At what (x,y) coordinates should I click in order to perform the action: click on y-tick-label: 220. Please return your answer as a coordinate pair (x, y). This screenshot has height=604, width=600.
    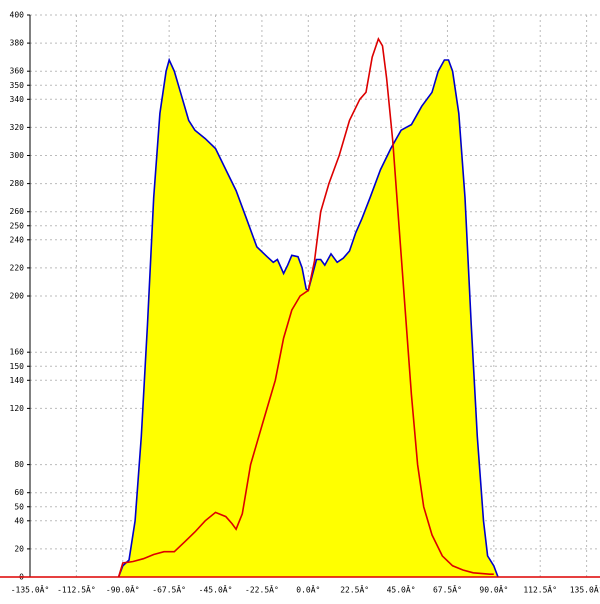
    Looking at the image, I should click on (17, 267).